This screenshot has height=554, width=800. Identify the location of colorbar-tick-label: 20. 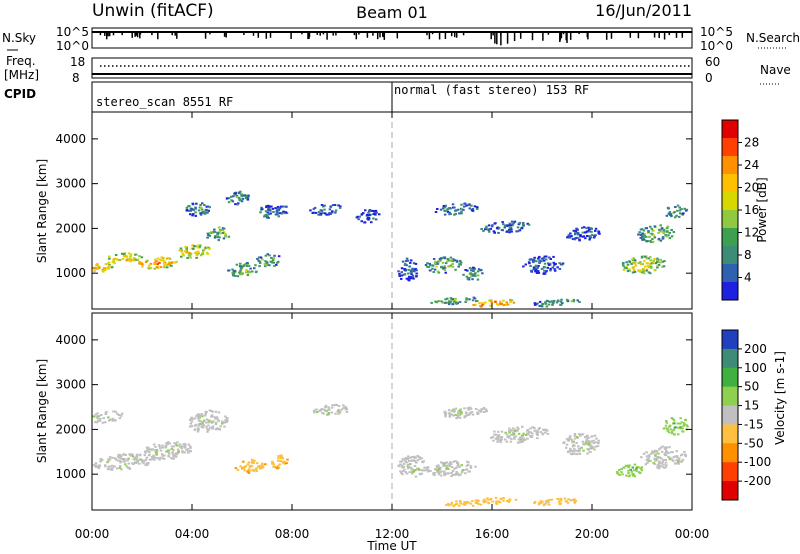
(751, 188).